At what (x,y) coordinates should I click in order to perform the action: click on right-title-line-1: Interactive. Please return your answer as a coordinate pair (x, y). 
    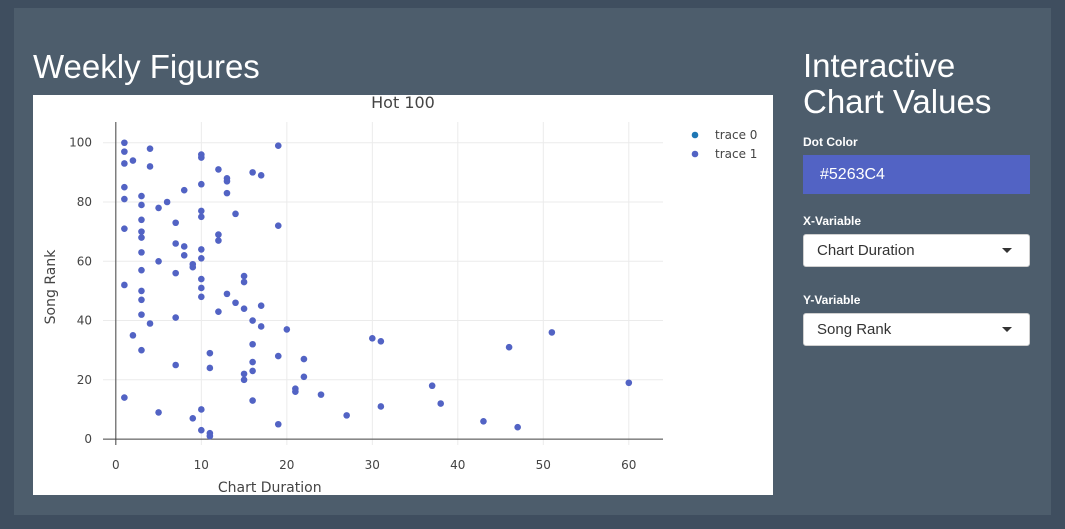
    Looking at the image, I should click on (879, 65).